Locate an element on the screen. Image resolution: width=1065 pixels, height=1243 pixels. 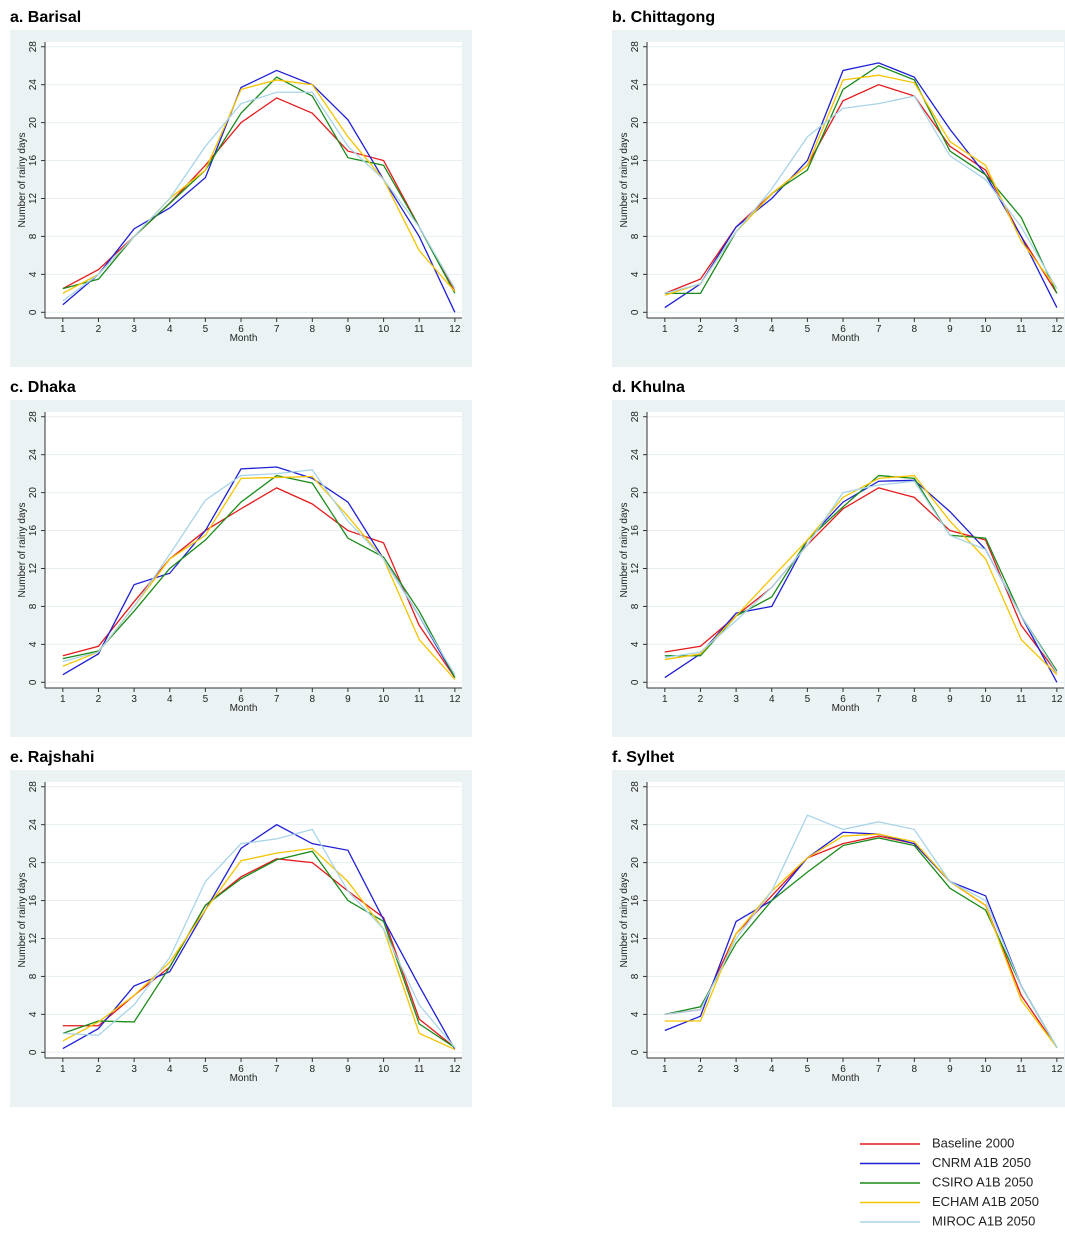
legend-label: MIROC A1B 2050 is located at coordinates (983, 1220).